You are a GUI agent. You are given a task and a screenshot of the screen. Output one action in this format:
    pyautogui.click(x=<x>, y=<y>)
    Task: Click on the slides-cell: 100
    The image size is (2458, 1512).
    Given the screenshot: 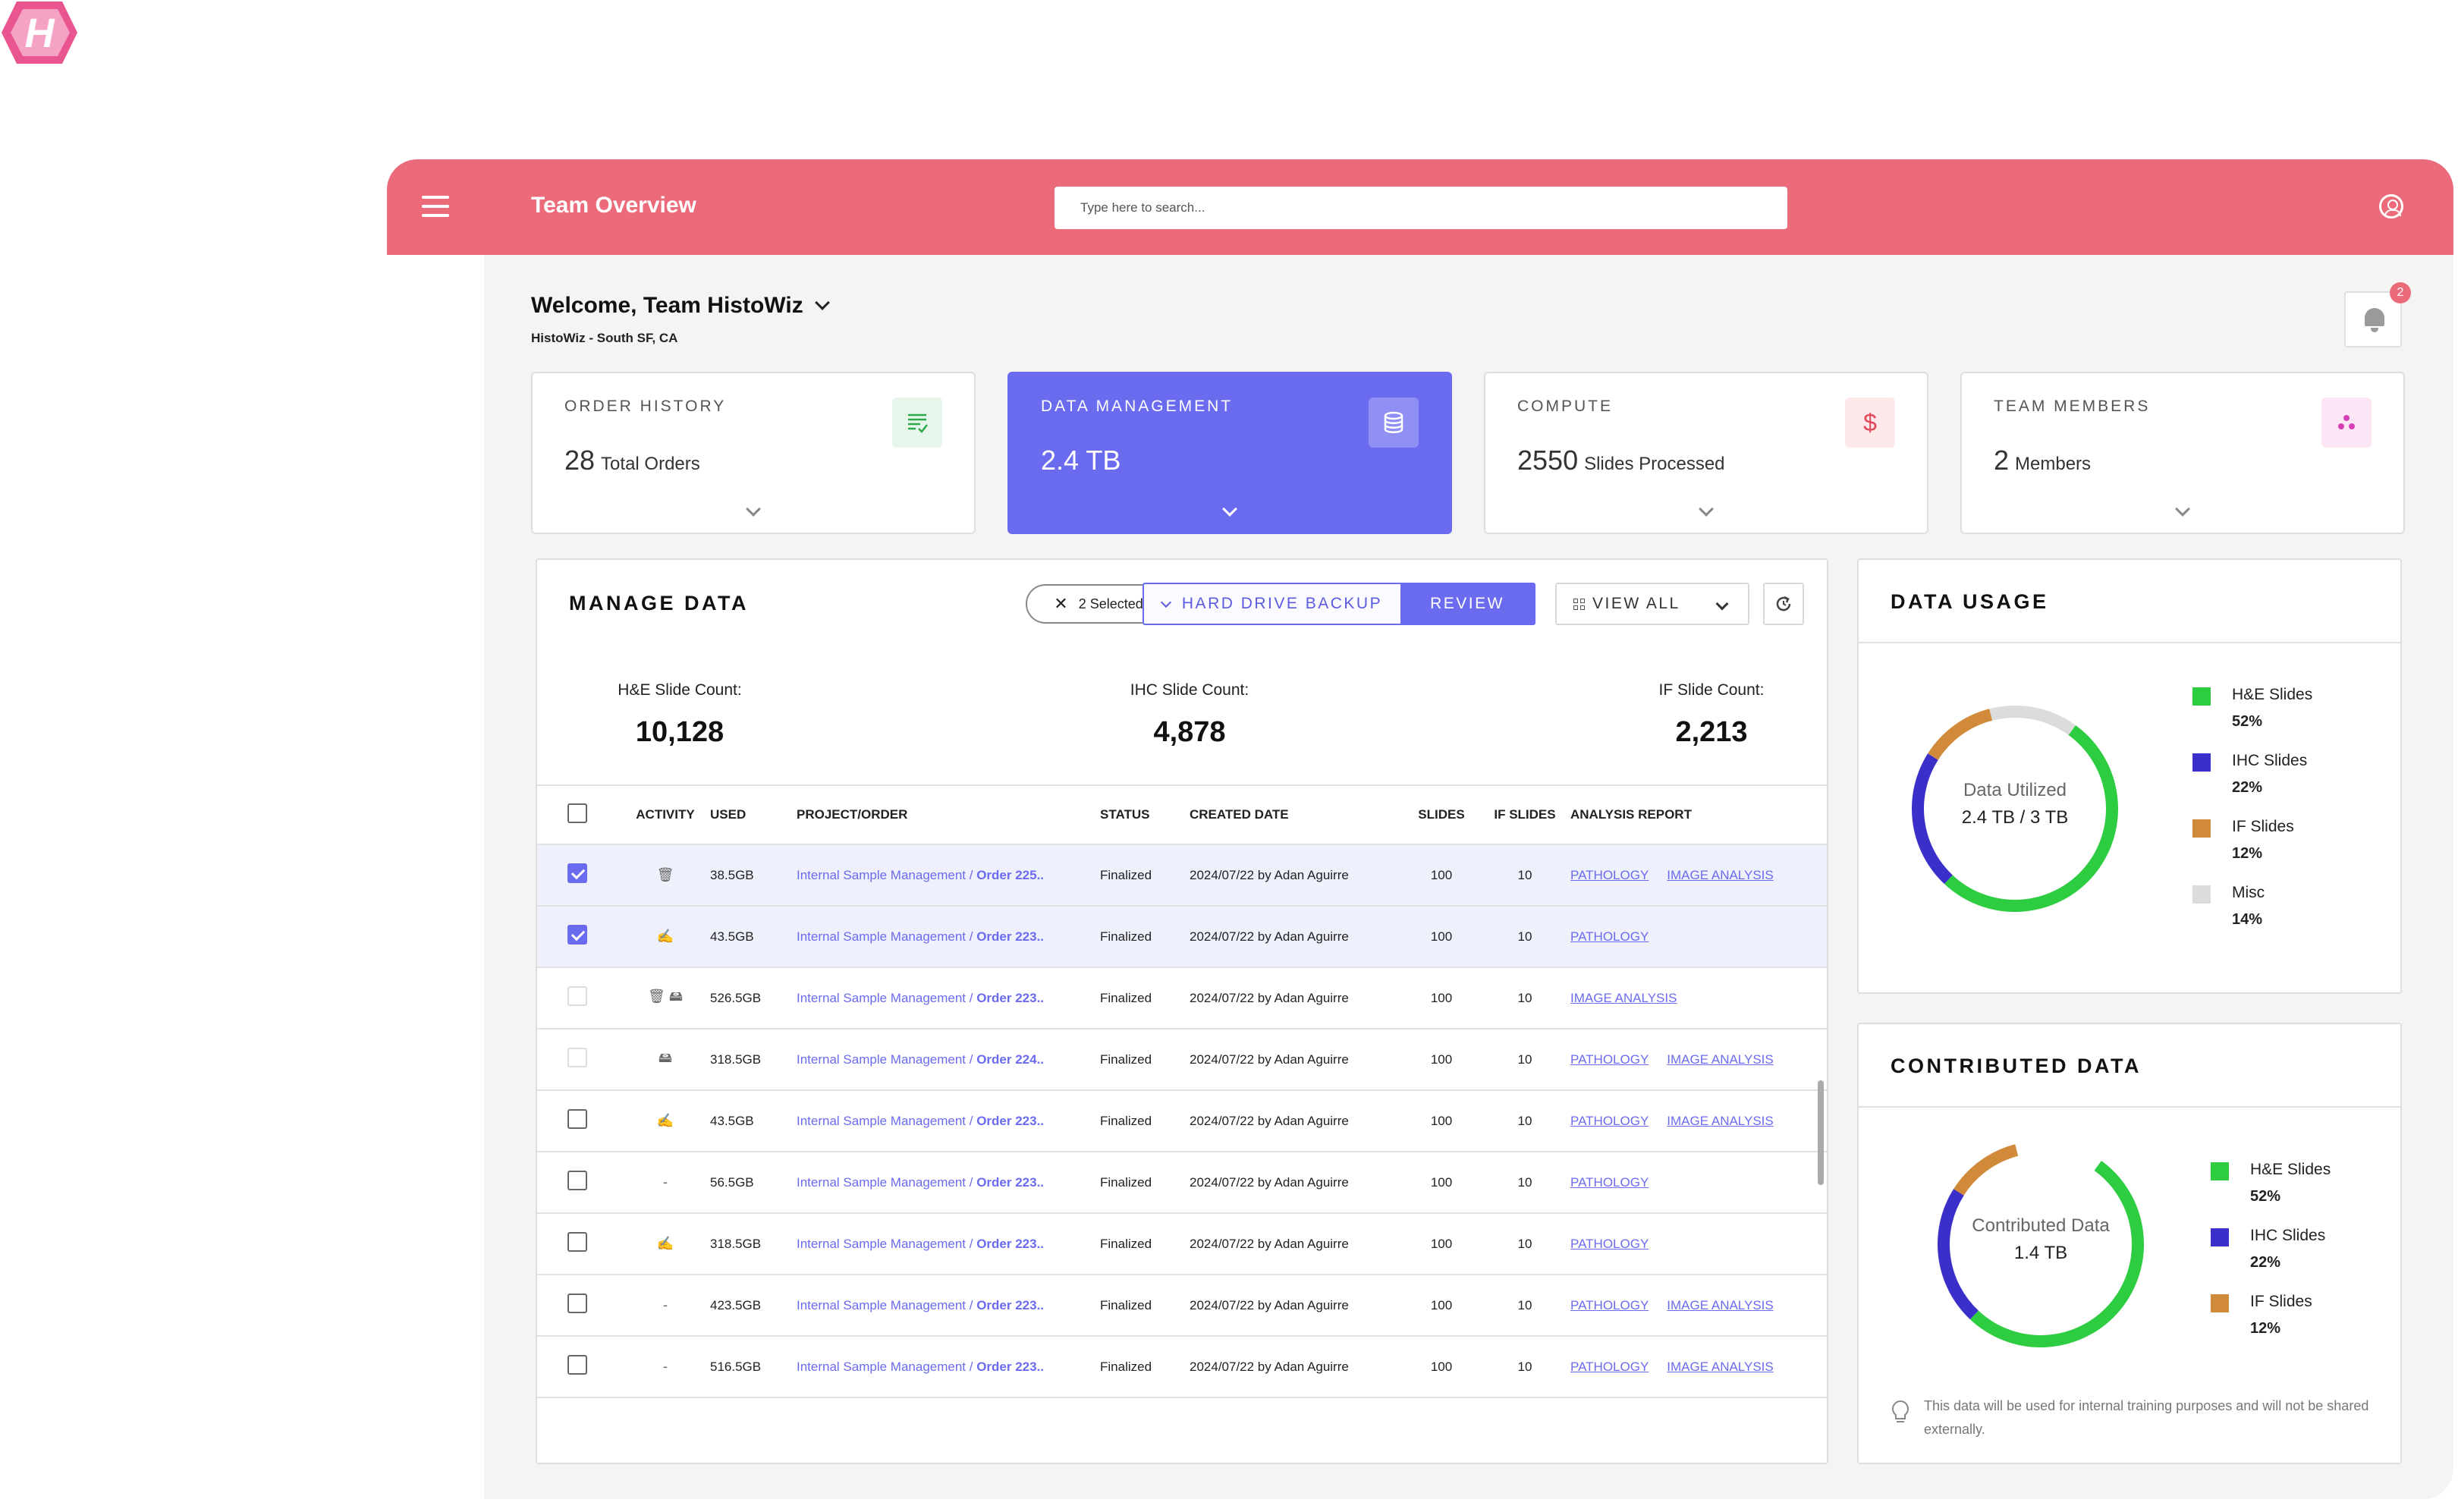 What is the action you would take?
    pyautogui.click(x=1441, y=1060)
    